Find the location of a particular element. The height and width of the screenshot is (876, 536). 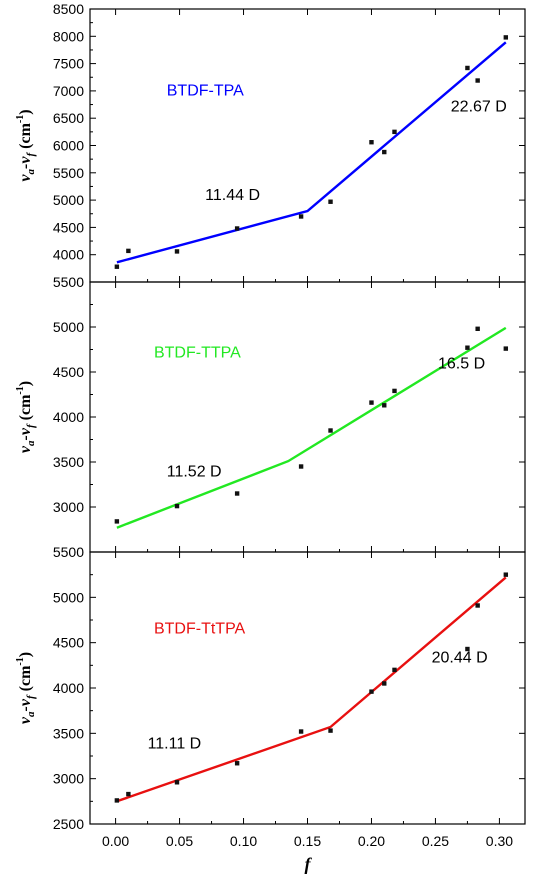

y-tick-label: 7000 is located at coordinates (68, 91).